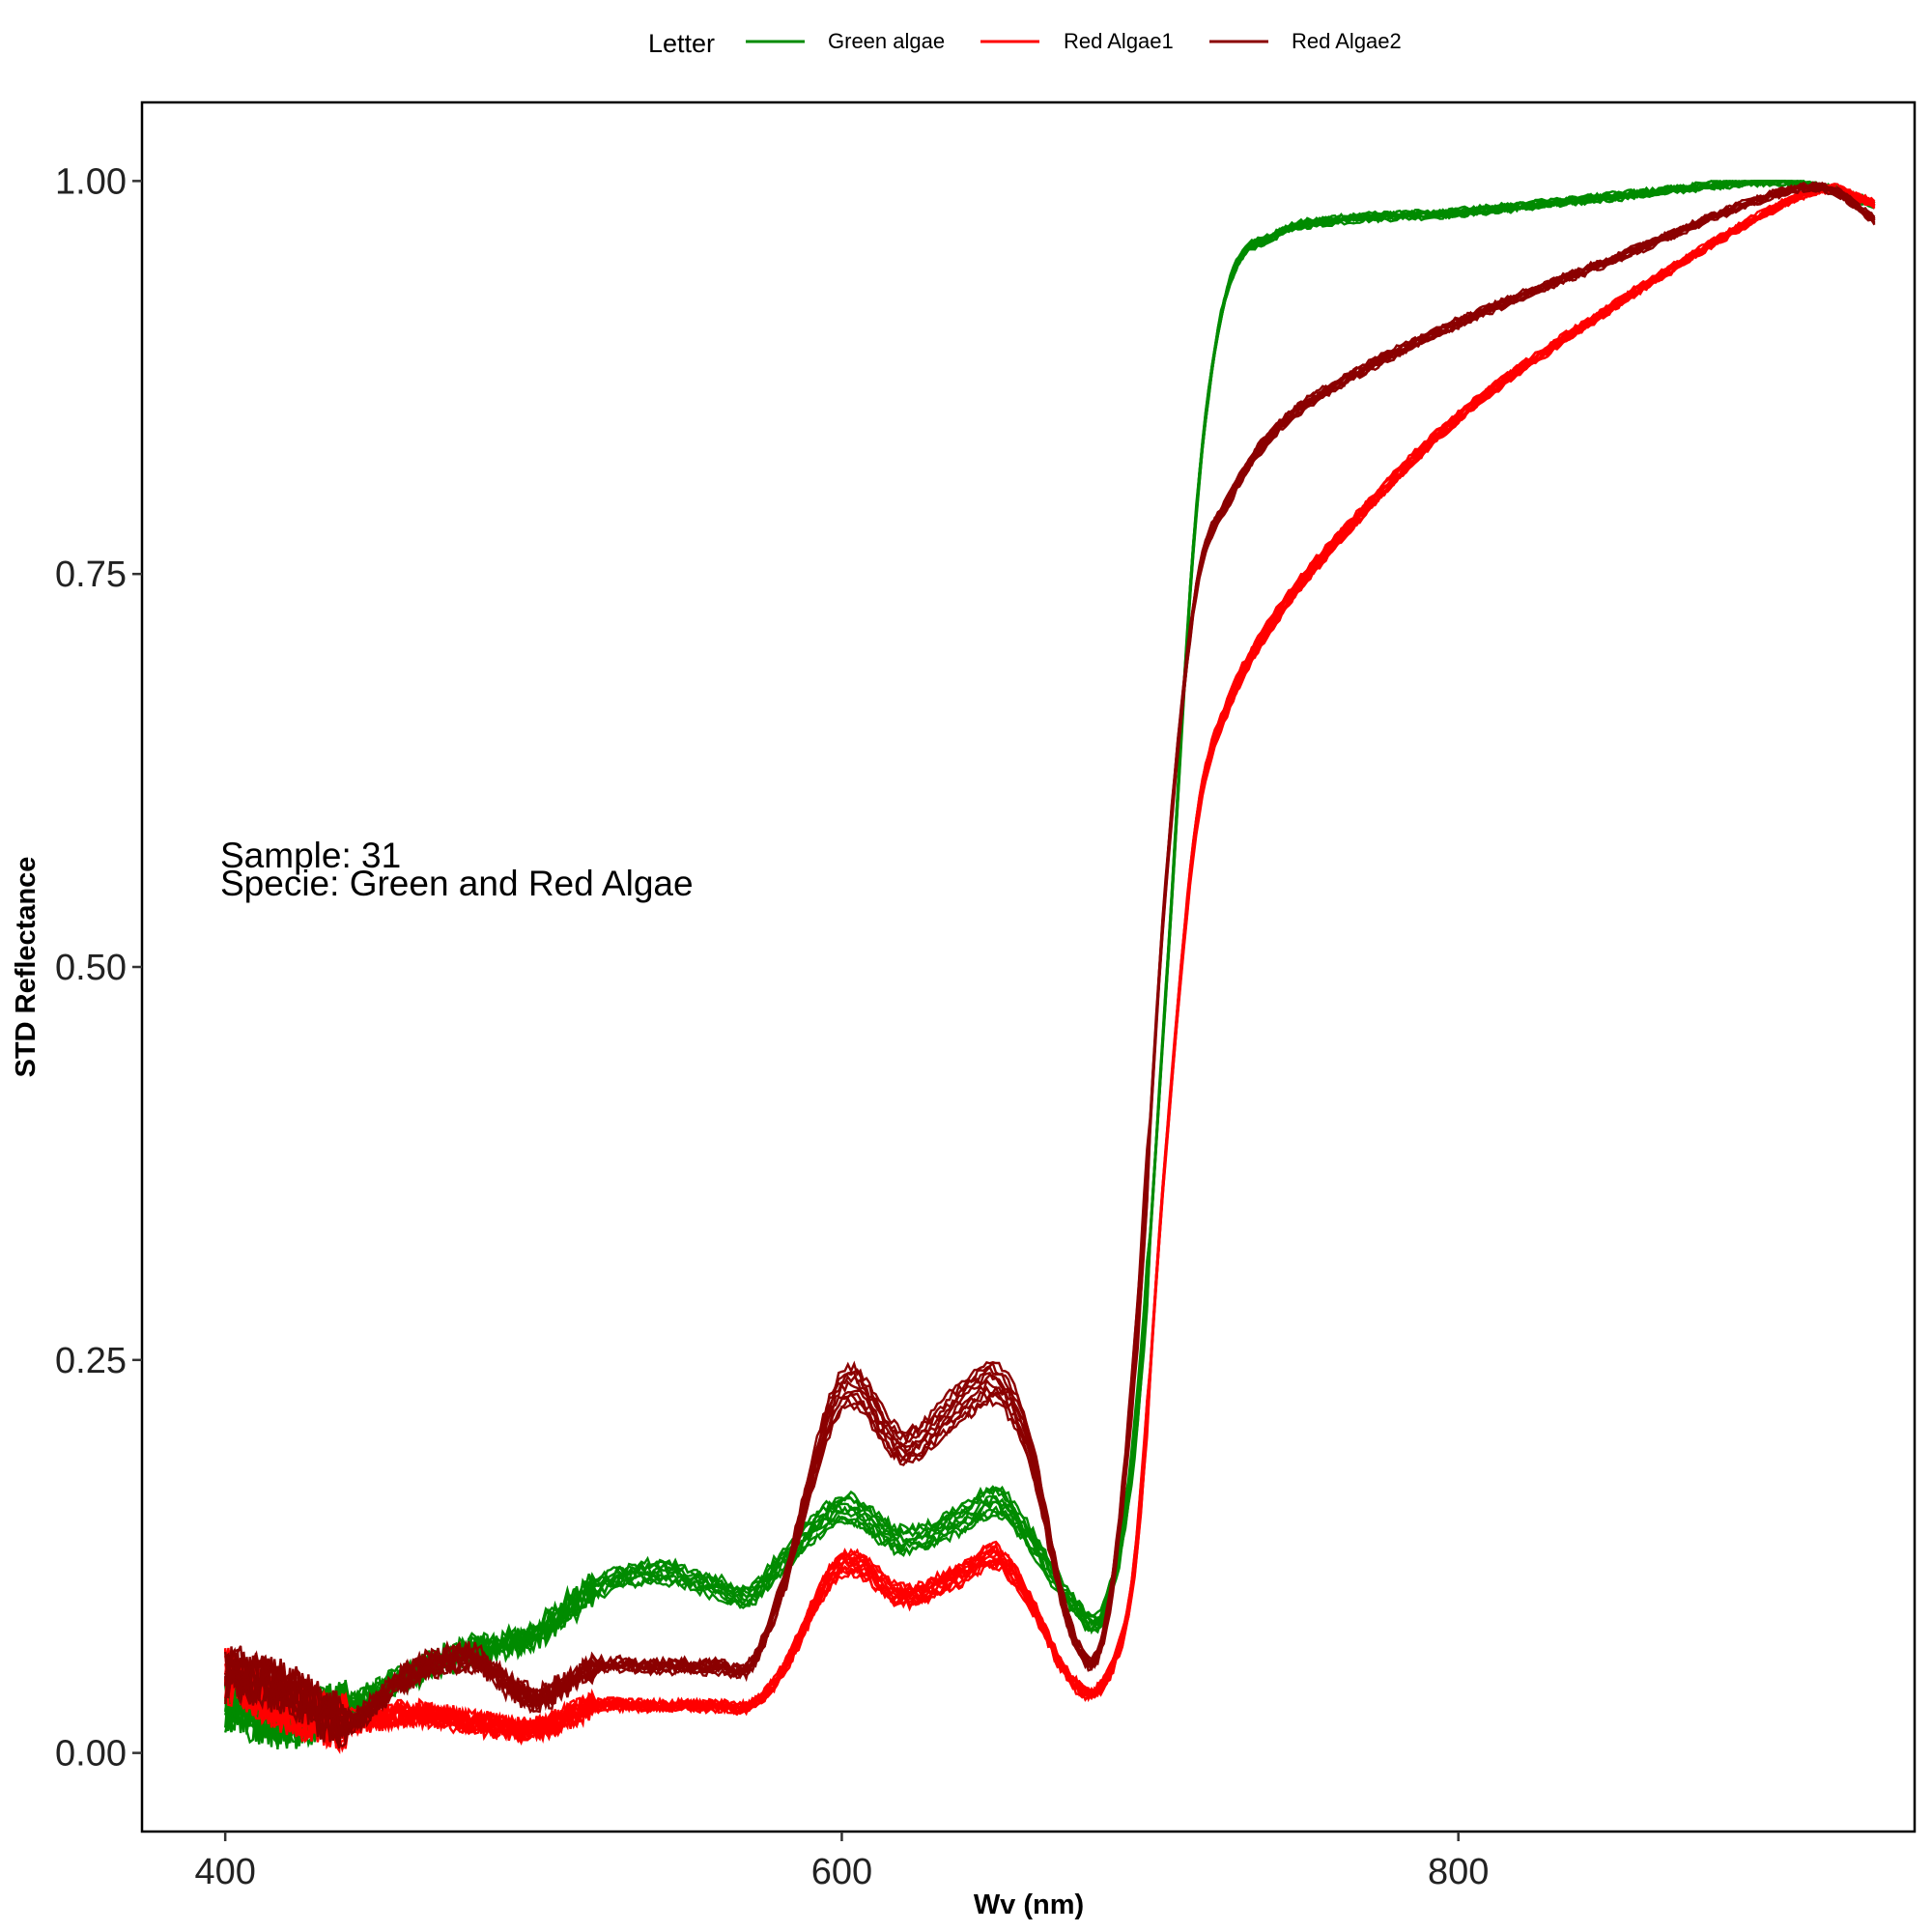 The height and width of the screenshot is (1932, 1932). Describe the element at coordinates (1347, 41) in the screenshot. I see `legend-label-red-algae2: Red Algae2` at that location.